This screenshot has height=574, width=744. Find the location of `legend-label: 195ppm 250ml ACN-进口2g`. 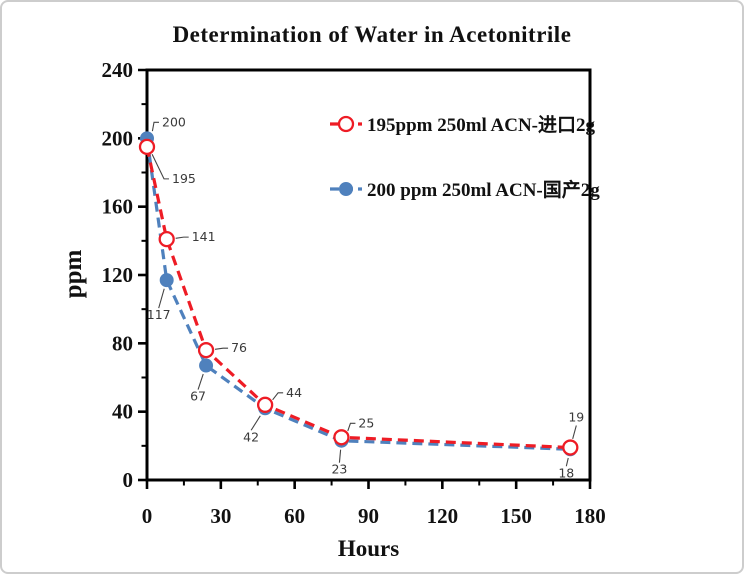

legend-label: 195ppm 250ml ACN-进口2g is located at coordinates (481, 125).